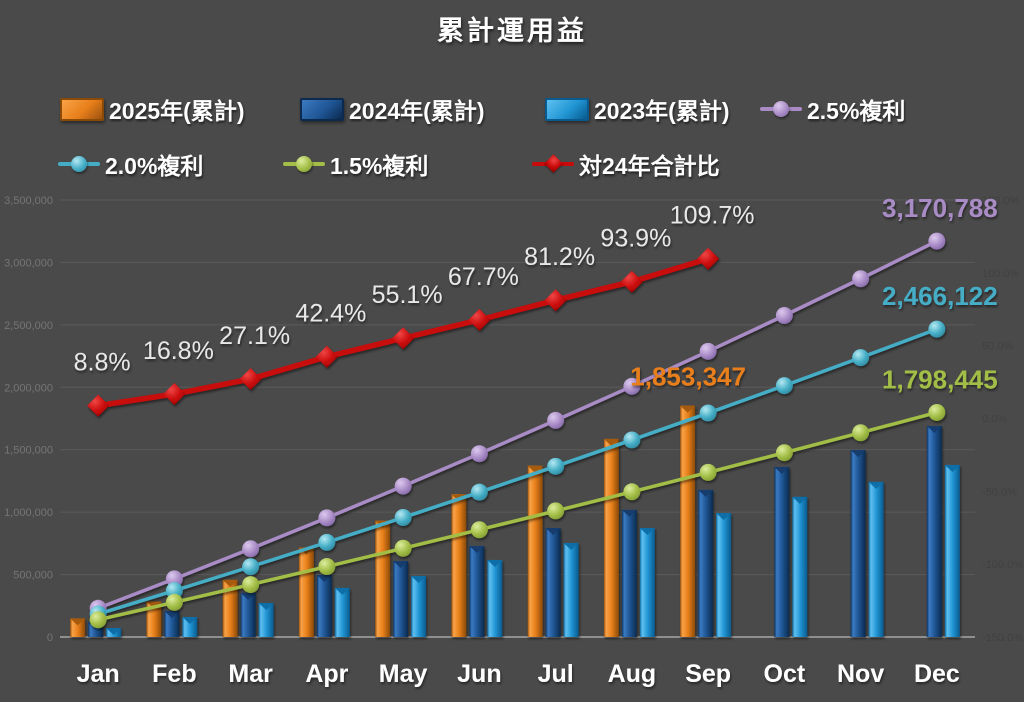  I want to click on marker-red-Aug, so click(631, 281).